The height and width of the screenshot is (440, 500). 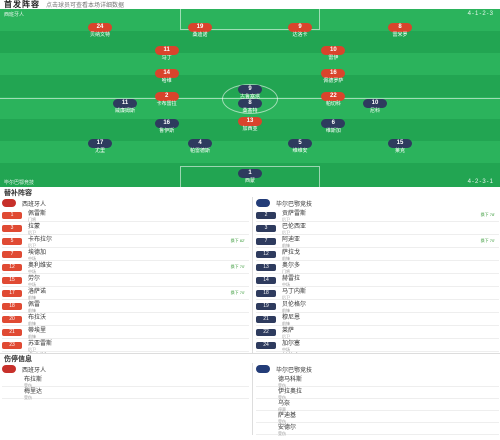 I want to click on away-subs-team: 毕尔巴鄂竞技, so click(x=377, y=203).